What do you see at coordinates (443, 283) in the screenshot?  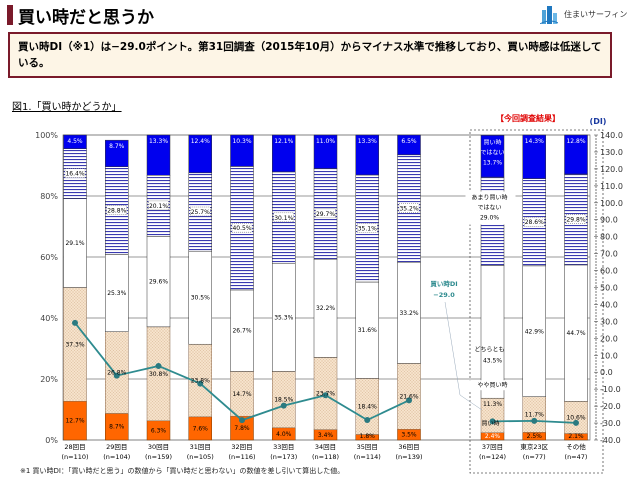 I see `di-callout: 買い時DI` at bounding box center [443, 283].